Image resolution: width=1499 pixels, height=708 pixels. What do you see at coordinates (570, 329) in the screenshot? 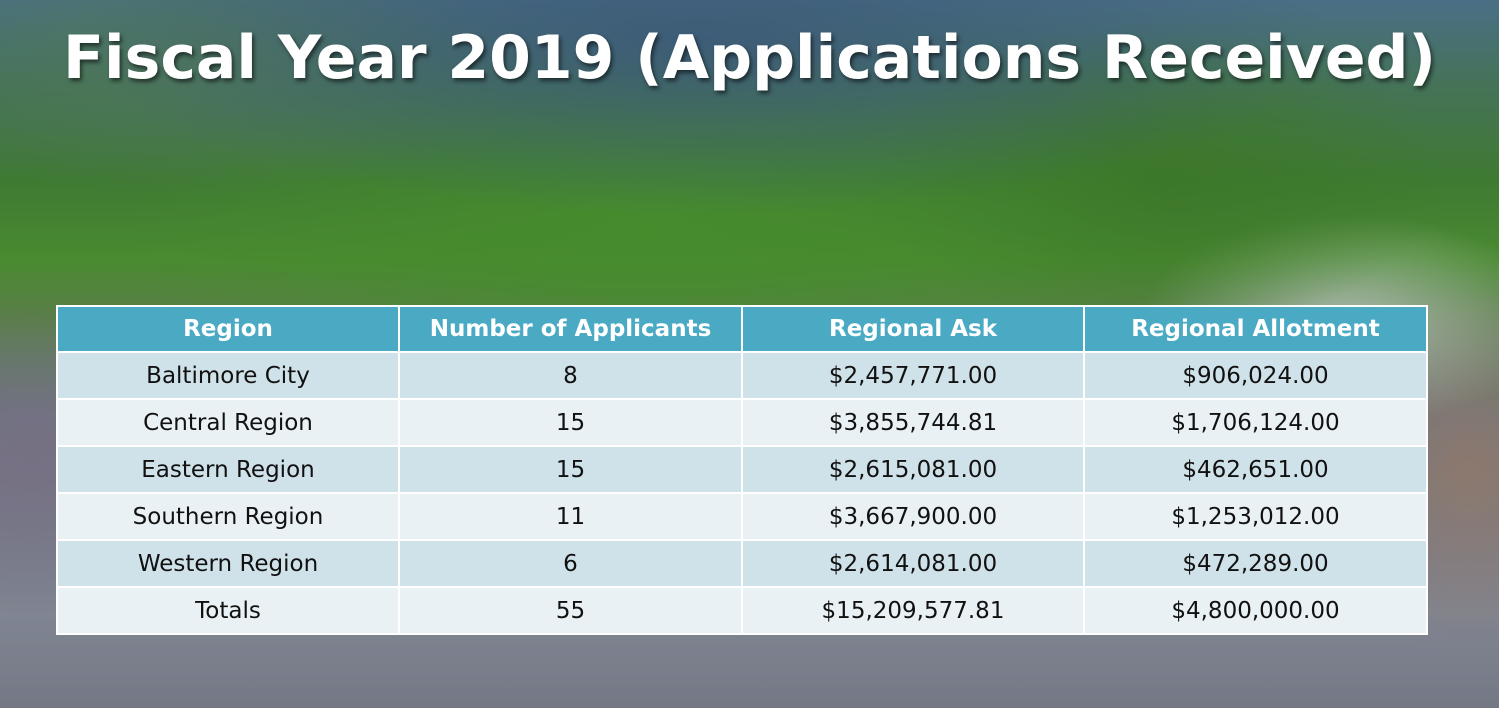
I see `header-number-of-applicants: Number of Applicants` at bounding box center [570, 329].